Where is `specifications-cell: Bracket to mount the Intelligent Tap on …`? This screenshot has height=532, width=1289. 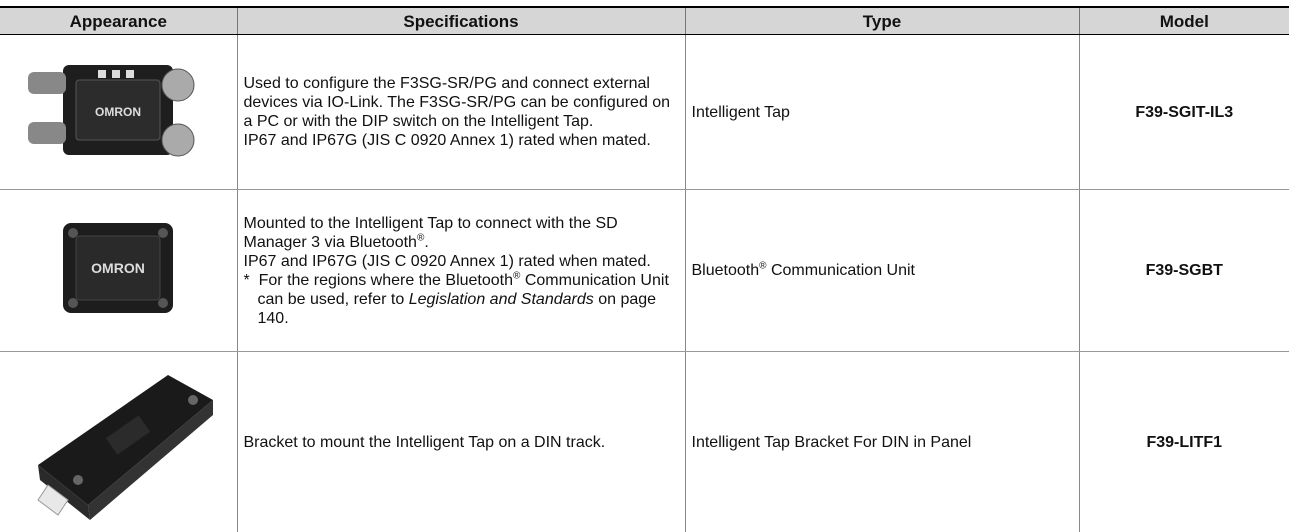 specifications-cell: Bracket to mount the Intelligent Tap on … is located at coordinates (461, 442).